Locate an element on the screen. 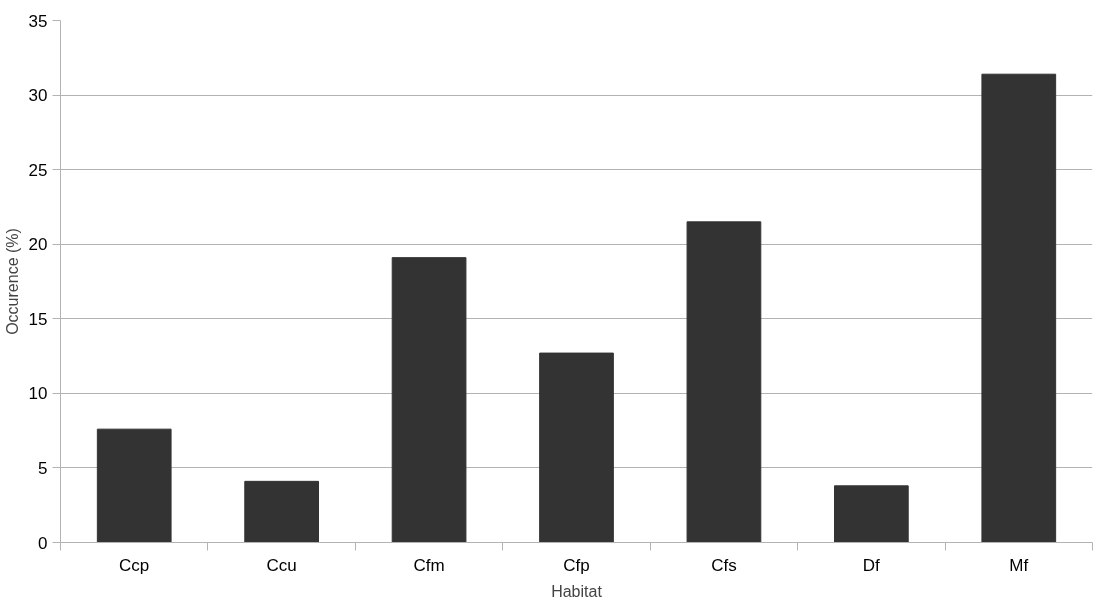 Image resolution: width=1096 pixels, height=602 pixels. x-tick-label: Cfp is located at coordinates (576, 565).